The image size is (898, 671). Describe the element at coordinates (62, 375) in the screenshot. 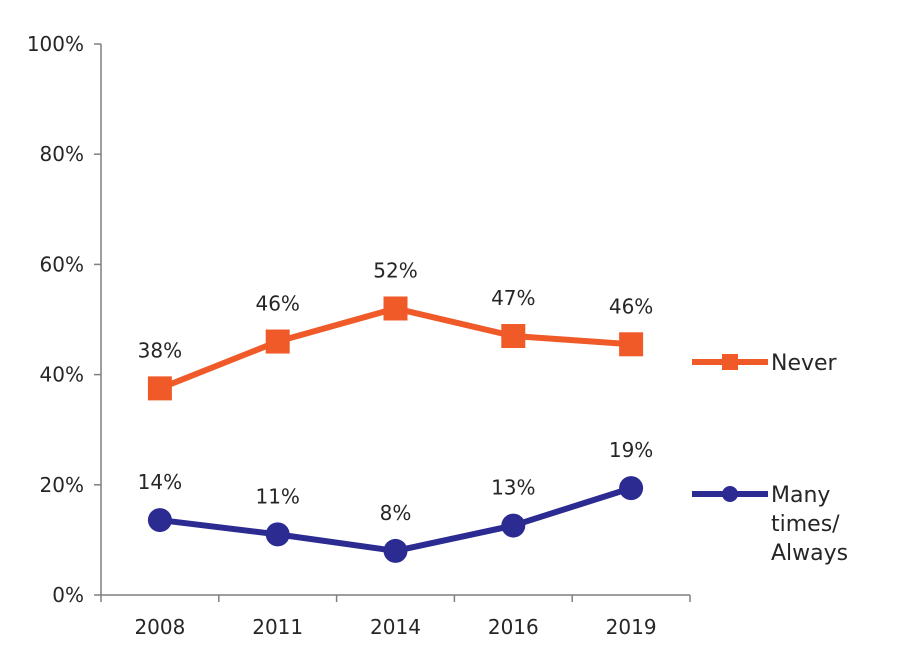

I see `y-tick-label: 40%` at that location.